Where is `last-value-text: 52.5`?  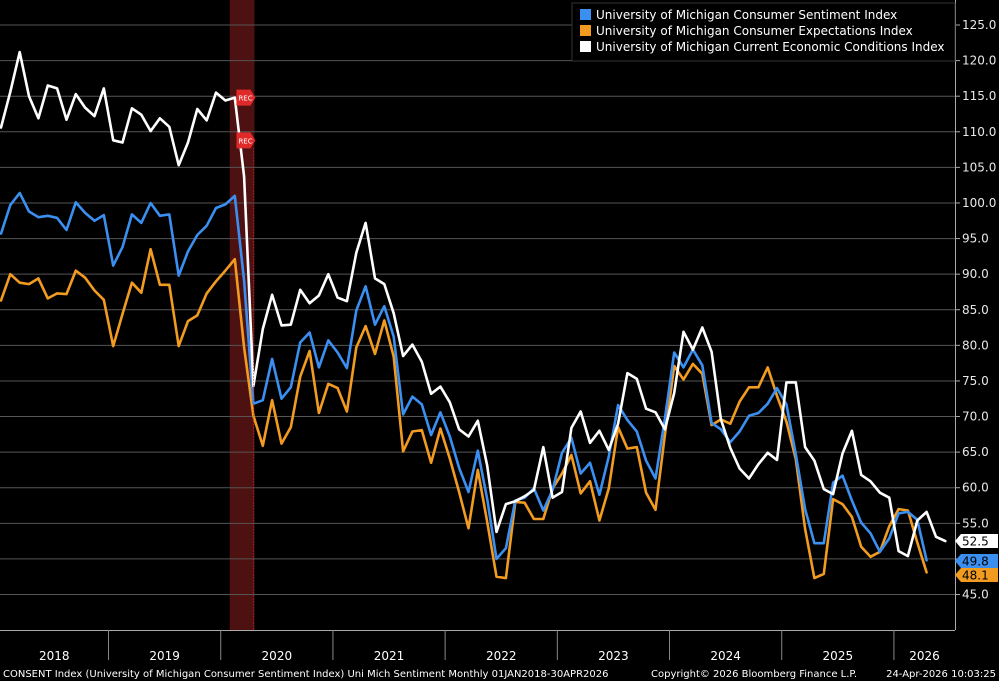
last-value-text: 52.5 is located at coordinates (975, 542).